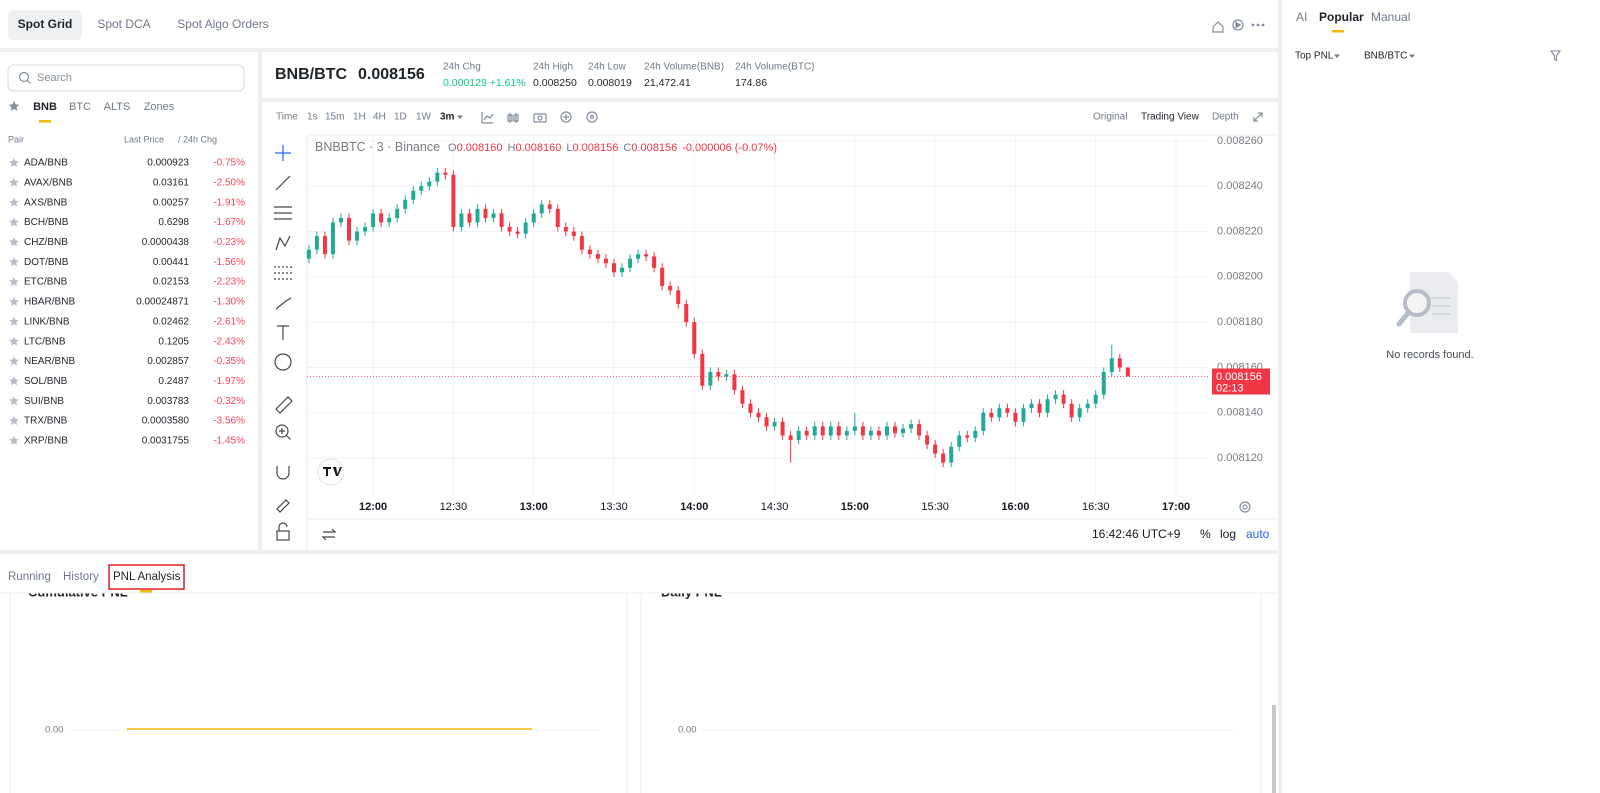 The image size is (1600, 793). I want to click on legend-change: -0.000006 (-0.07%), so click(729, 148).